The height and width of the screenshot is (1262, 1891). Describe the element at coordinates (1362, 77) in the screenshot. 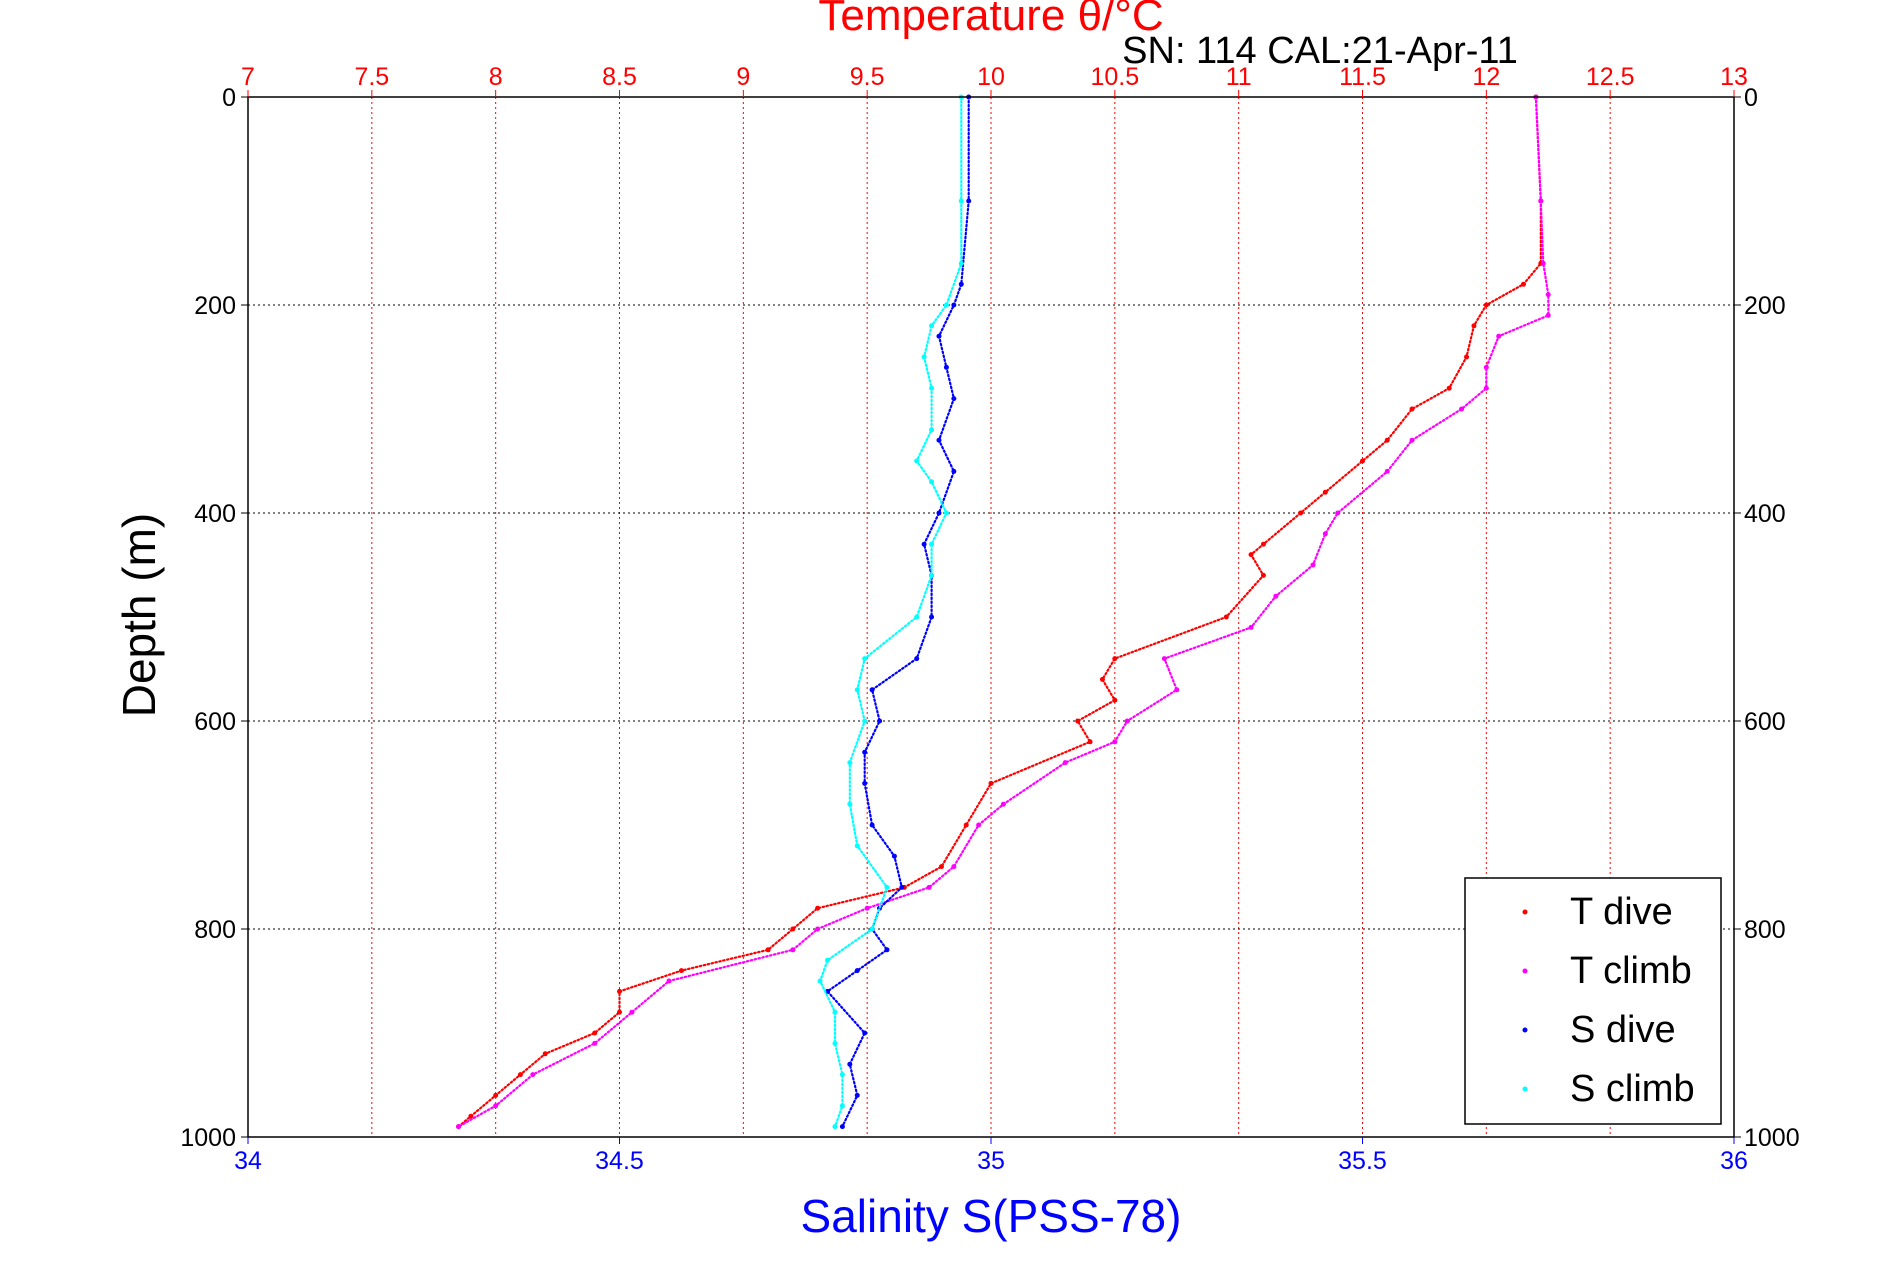

I see `tick-label-x-top: 11.5` at that location.